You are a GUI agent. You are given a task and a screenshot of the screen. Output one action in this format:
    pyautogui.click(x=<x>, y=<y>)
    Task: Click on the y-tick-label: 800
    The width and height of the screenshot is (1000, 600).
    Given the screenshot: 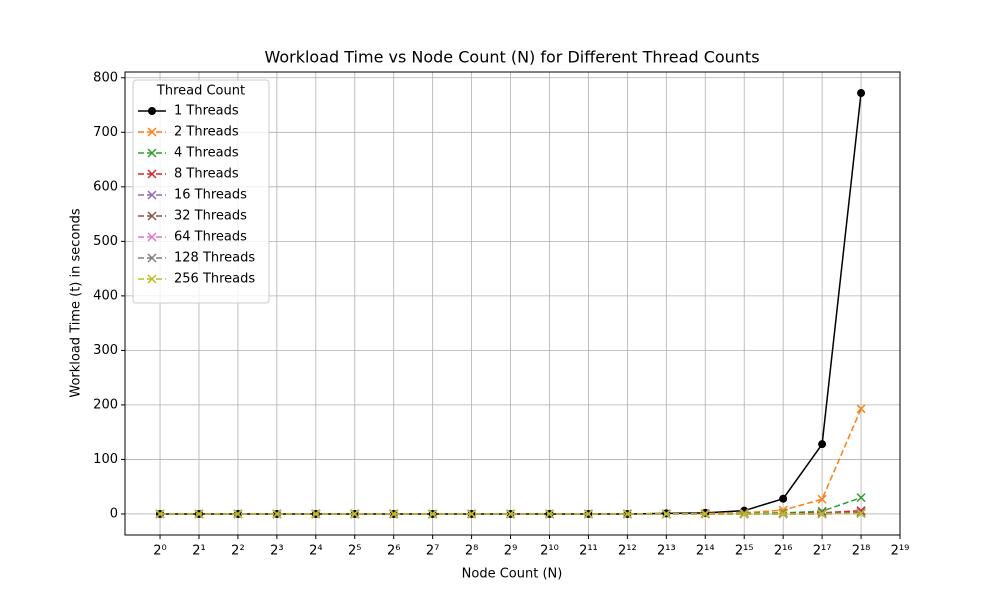 What is the action you would take?
    pyautogui.click(x=105, y=77)
    